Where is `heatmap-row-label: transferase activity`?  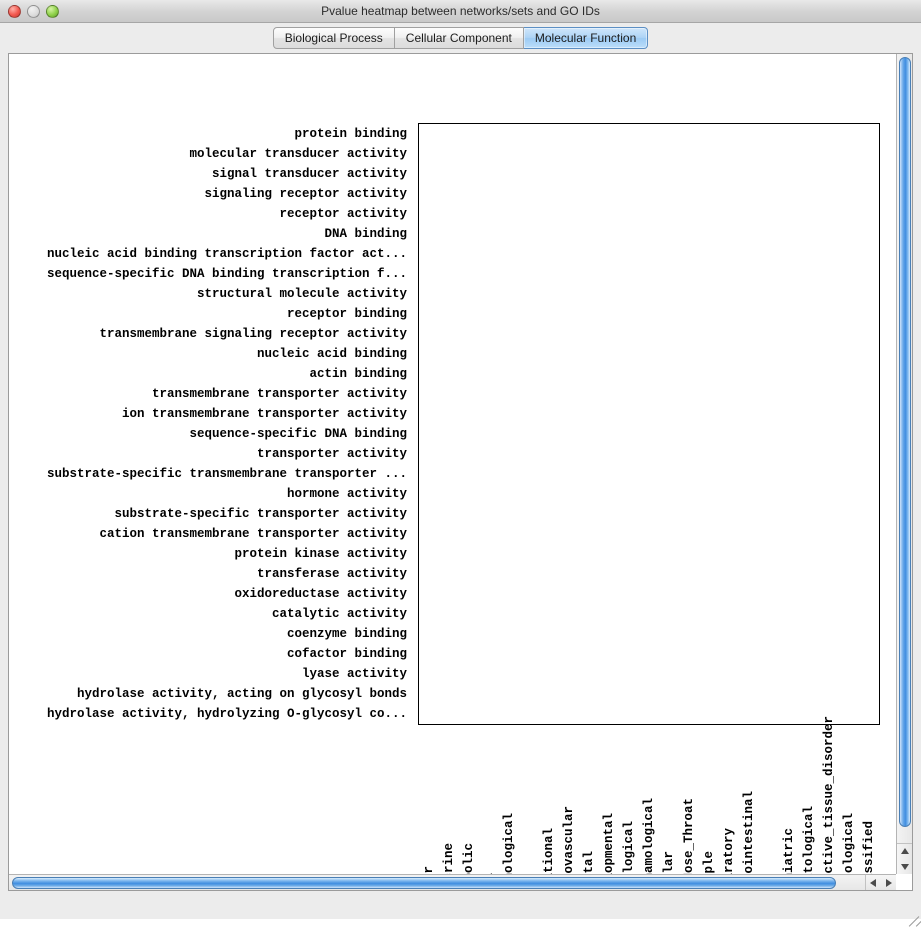 heatmap-row-label: transferase activity is located at coordinates (331, 574).